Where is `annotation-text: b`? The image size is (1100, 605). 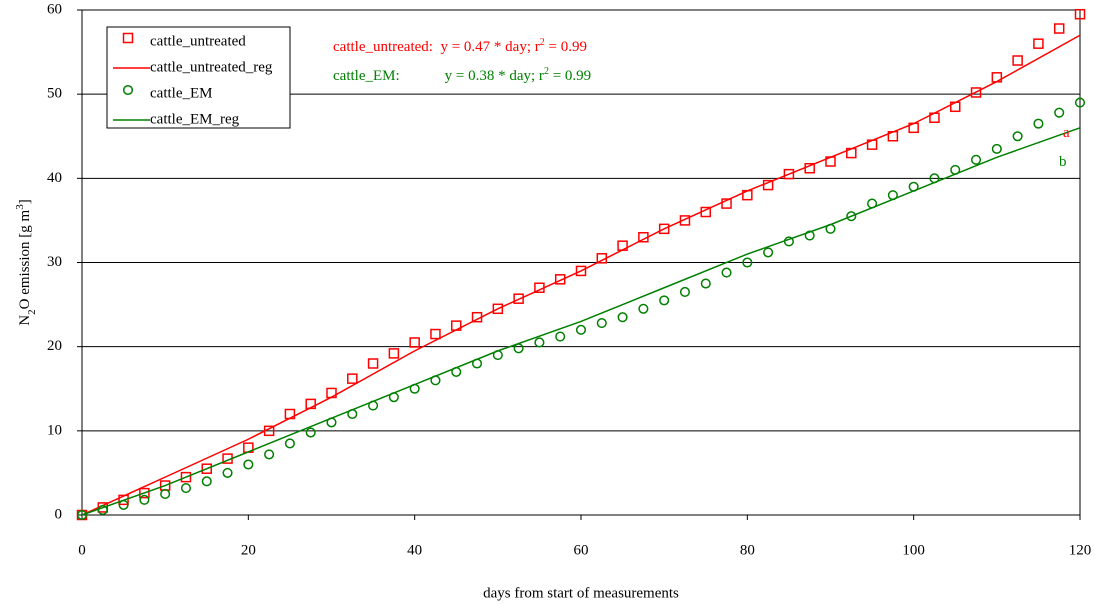
annotation-text: b is located at coordinates (1063, 162).